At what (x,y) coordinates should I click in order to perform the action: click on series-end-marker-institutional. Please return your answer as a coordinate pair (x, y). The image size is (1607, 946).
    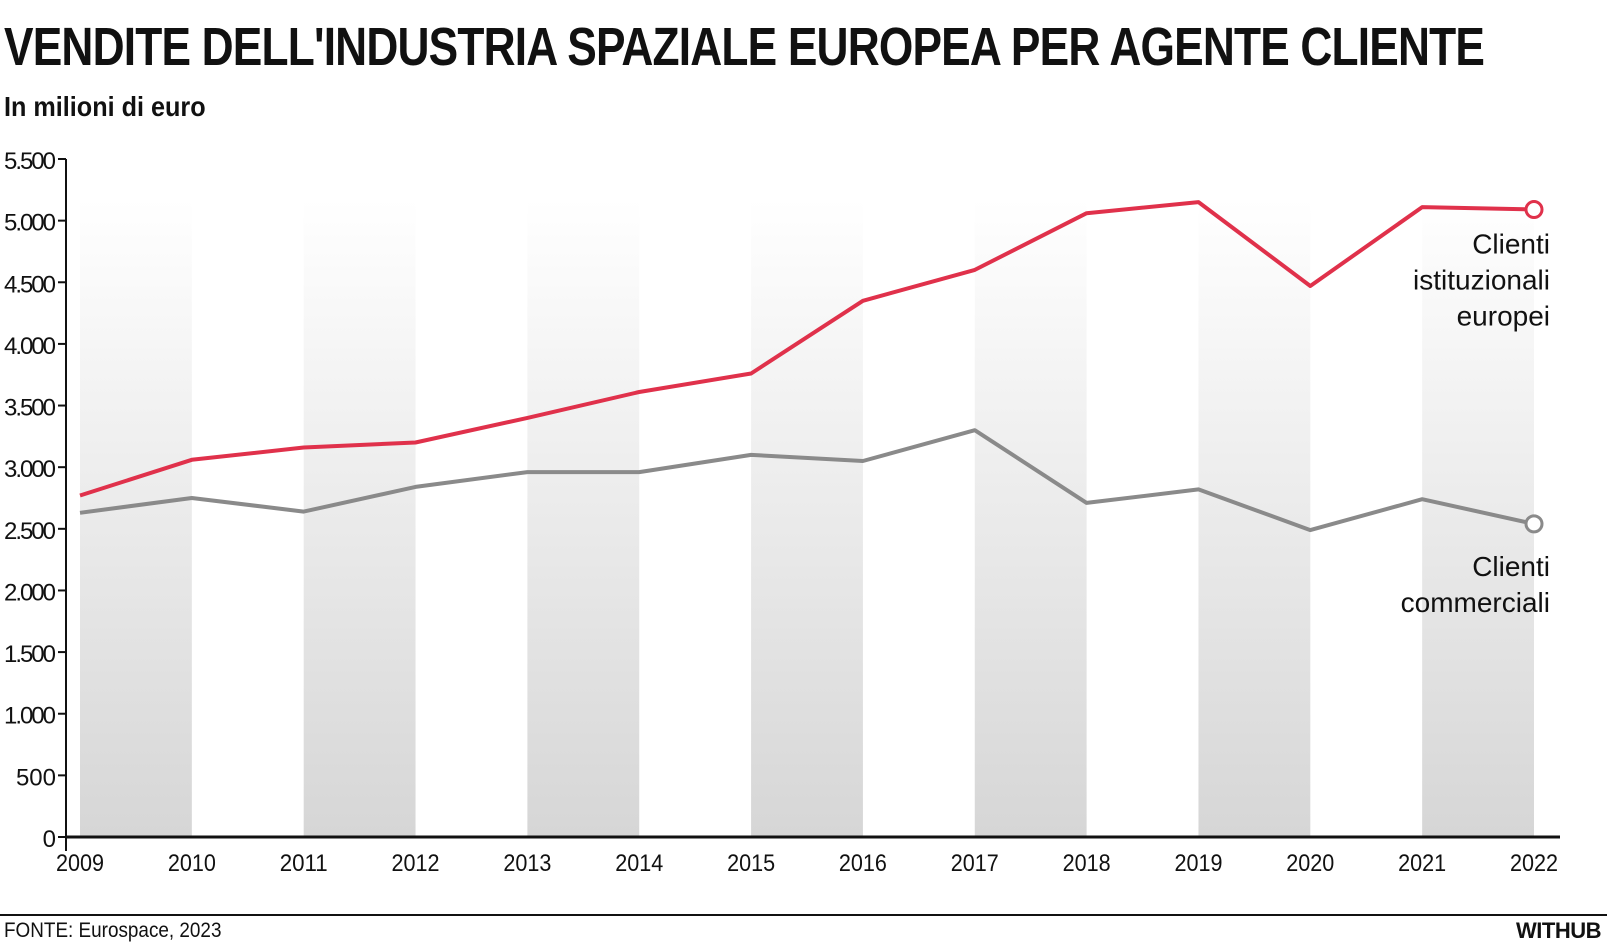
    Looking at the image, I should click on (1534, 210).